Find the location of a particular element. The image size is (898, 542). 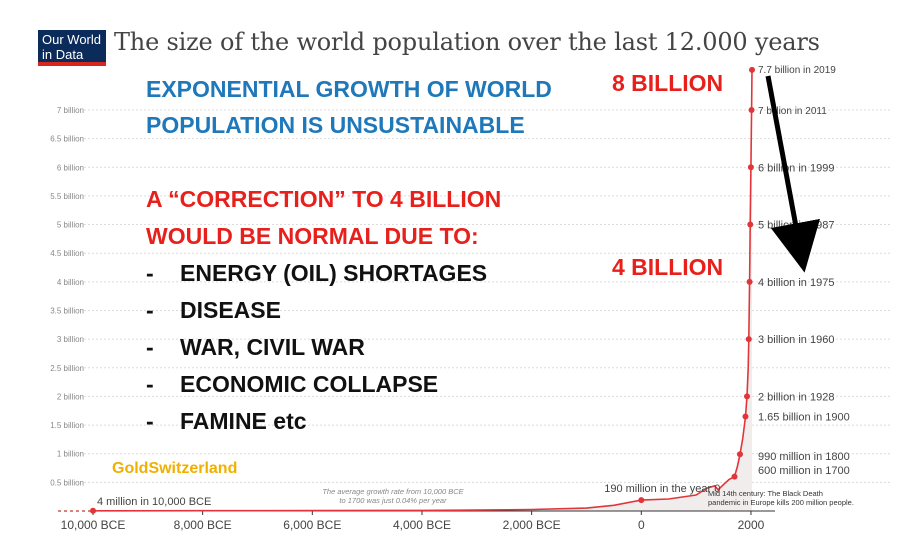

reason-item: - FAMINE etc is located at coordinates (226, 421).